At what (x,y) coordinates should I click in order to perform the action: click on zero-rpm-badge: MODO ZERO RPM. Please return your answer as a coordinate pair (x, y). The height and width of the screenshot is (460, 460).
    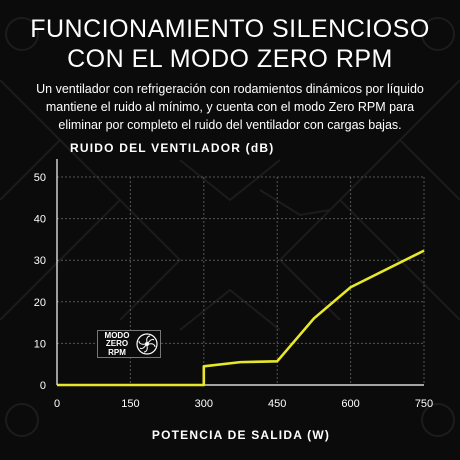
    Looking at the image, I should click on (129, 344).